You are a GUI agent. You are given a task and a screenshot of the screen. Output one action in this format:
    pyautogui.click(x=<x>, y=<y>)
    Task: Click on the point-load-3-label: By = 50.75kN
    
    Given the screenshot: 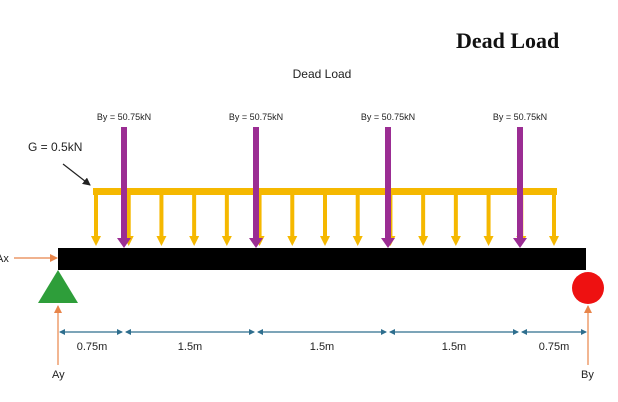 What is the action you would take?
    pyautogui.click(x=388, y=117)
    